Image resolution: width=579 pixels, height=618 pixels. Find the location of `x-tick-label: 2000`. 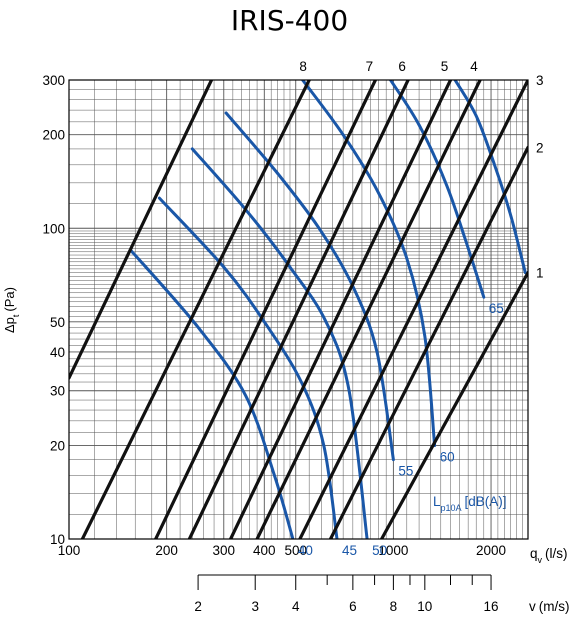

x-tick-label: 2000 is located at coordinates (491, 550).